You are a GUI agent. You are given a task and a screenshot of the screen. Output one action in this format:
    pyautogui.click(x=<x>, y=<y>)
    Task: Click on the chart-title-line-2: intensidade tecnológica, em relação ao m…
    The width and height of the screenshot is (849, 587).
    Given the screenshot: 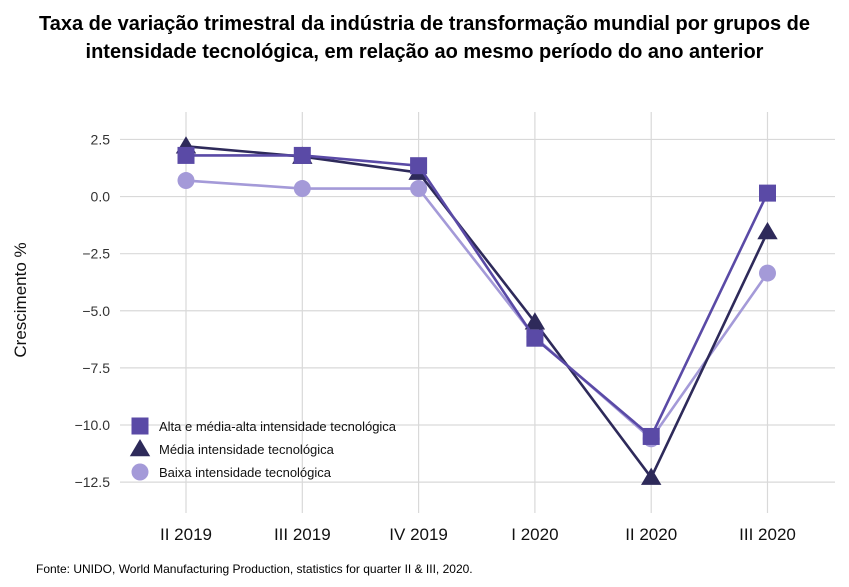 What is the action you would take?
    pyautogui.click(x=424, y=52)
    